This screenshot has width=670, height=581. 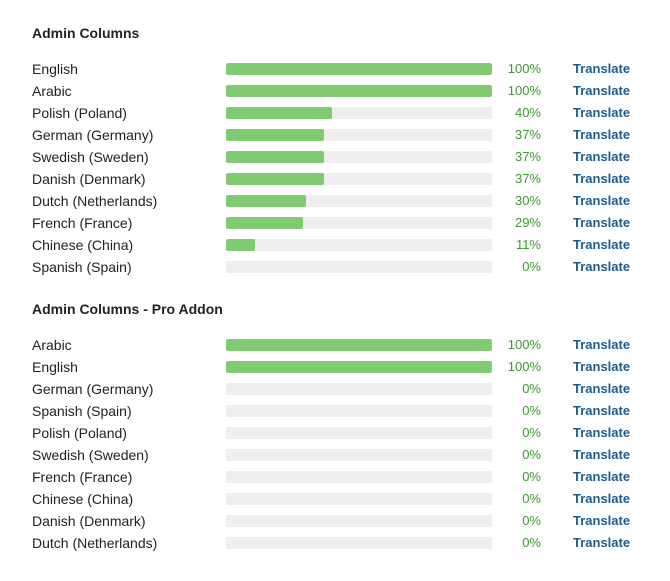 I want to click on language-row: Danish (Denmark) 37% Translate, so click(x=335, y=179).